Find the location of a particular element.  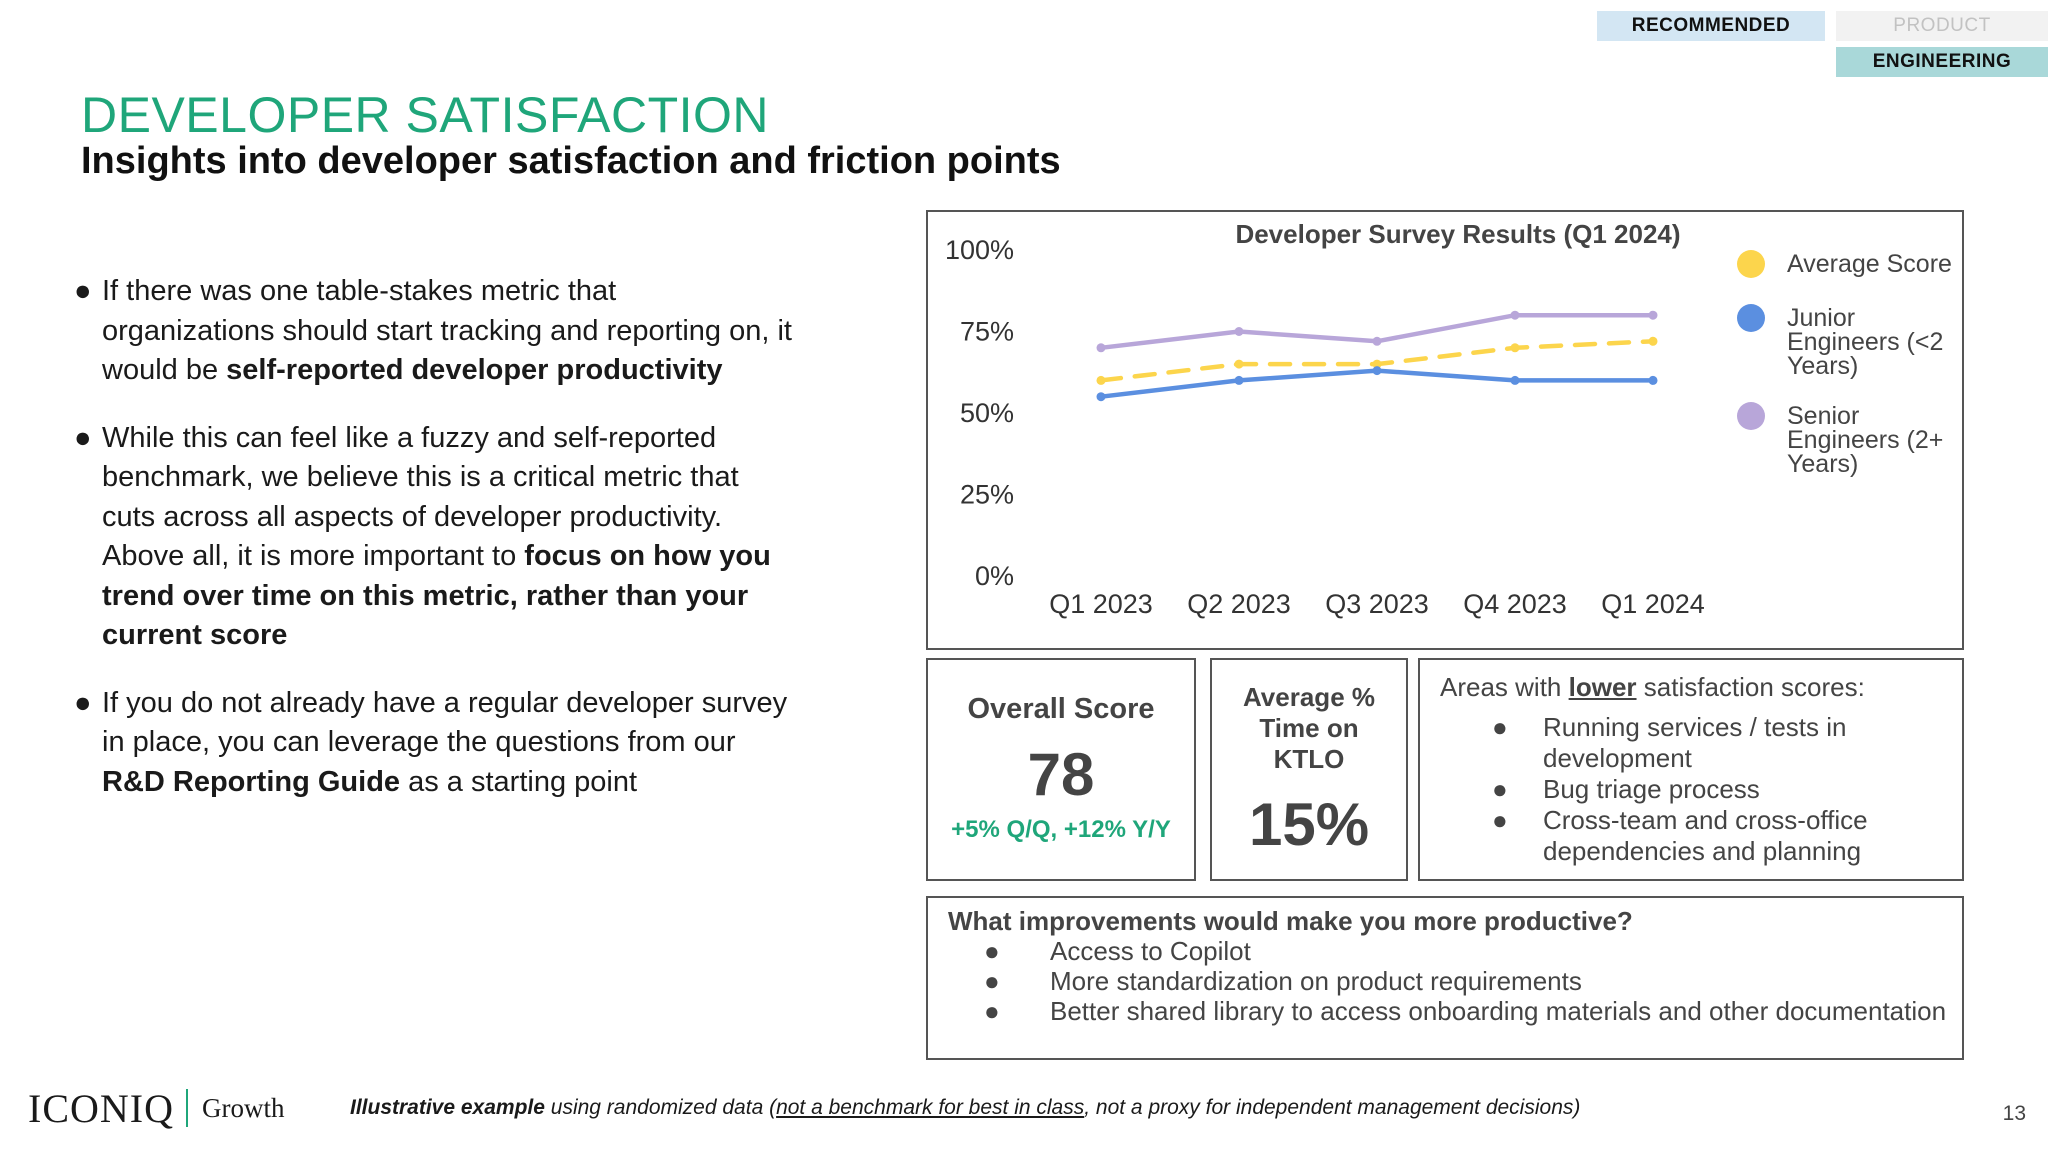

x-tick-label: Q2 2023 is located at coordinates (1239, 604).